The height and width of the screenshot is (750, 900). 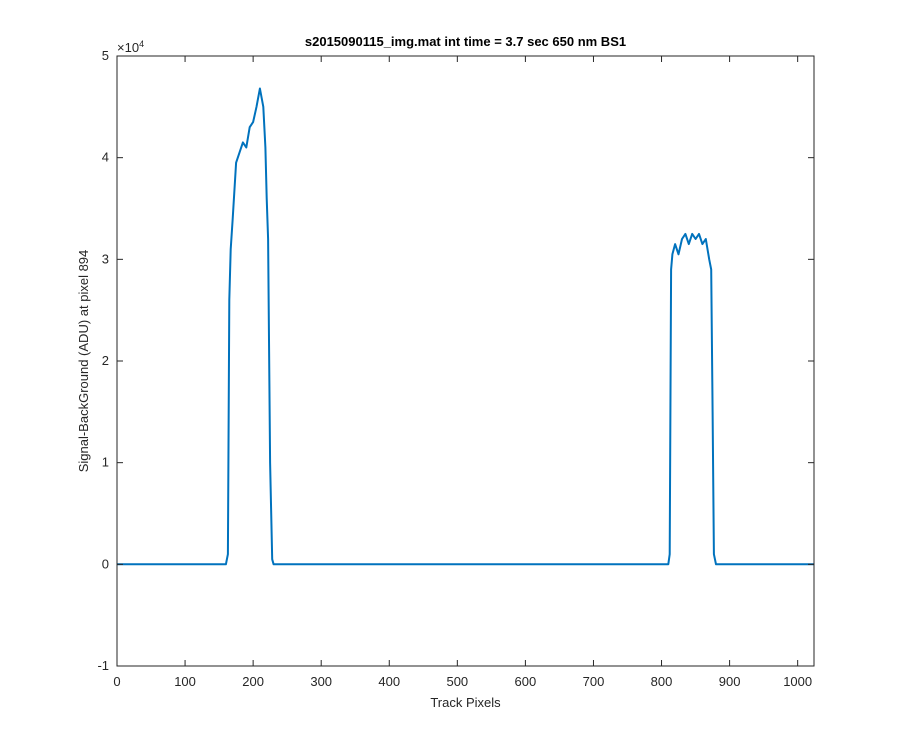 I want to click on x-tick-label: 400, so click(x=389, y=681).